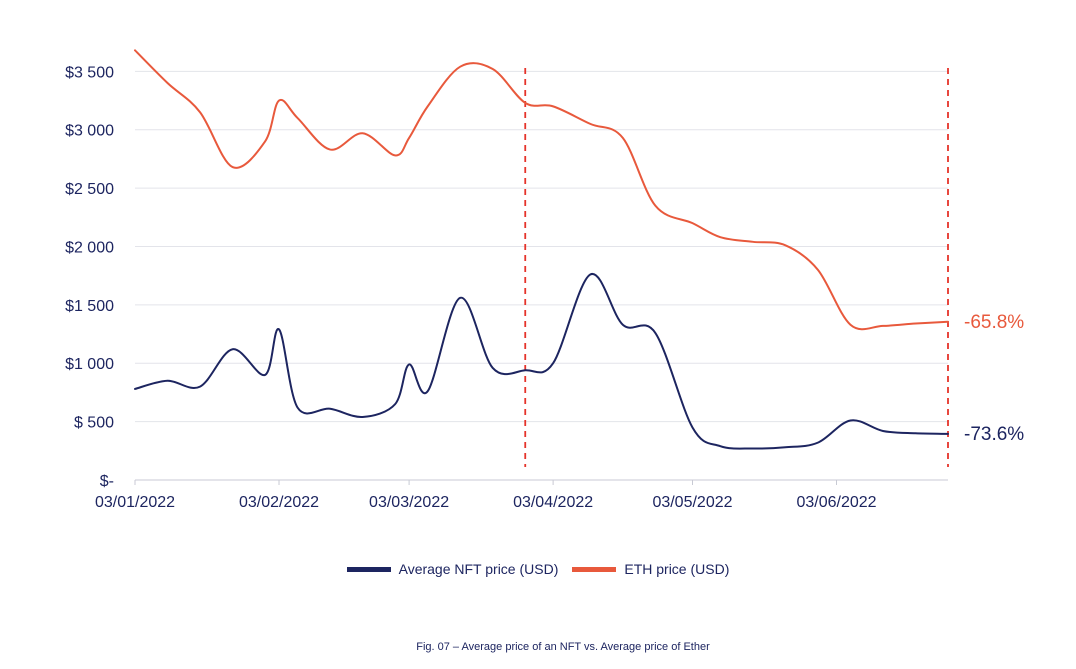  What do you see at coordinates (279, 502) in the screenshot?
I see `x-tick-label: 03/02/2022` at bounding box center [279, 502].